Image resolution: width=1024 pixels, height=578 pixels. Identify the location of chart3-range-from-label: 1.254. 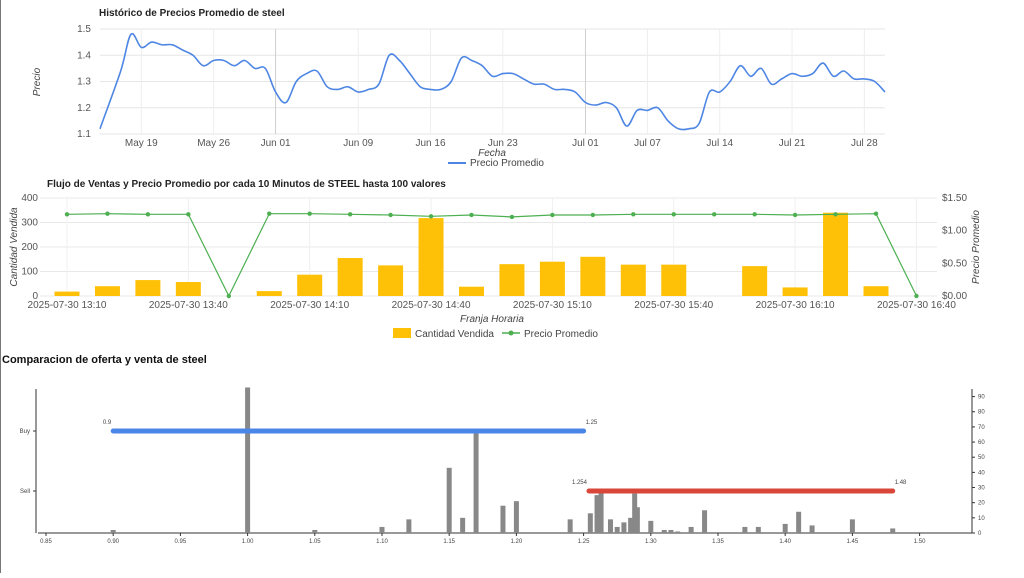
(580, 483).